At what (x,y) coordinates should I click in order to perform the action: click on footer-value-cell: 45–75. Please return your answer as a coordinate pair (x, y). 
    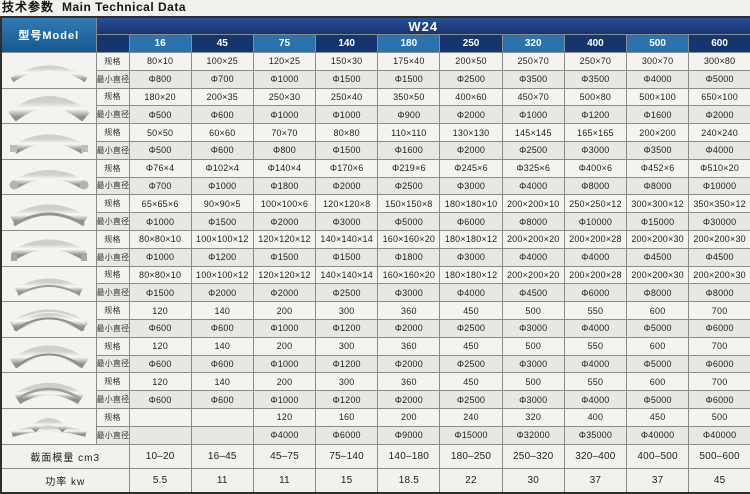
    Looking at the image, I should click on (284, 456).